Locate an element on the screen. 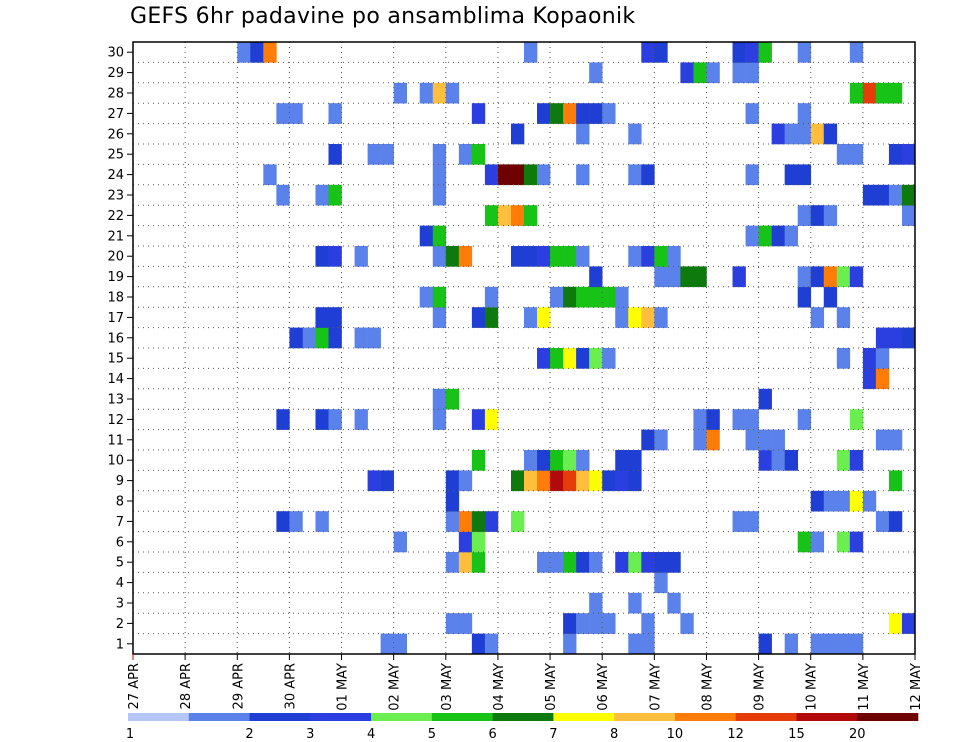  x-tick-label: 04 MAY is located at coordinates (499, 687).